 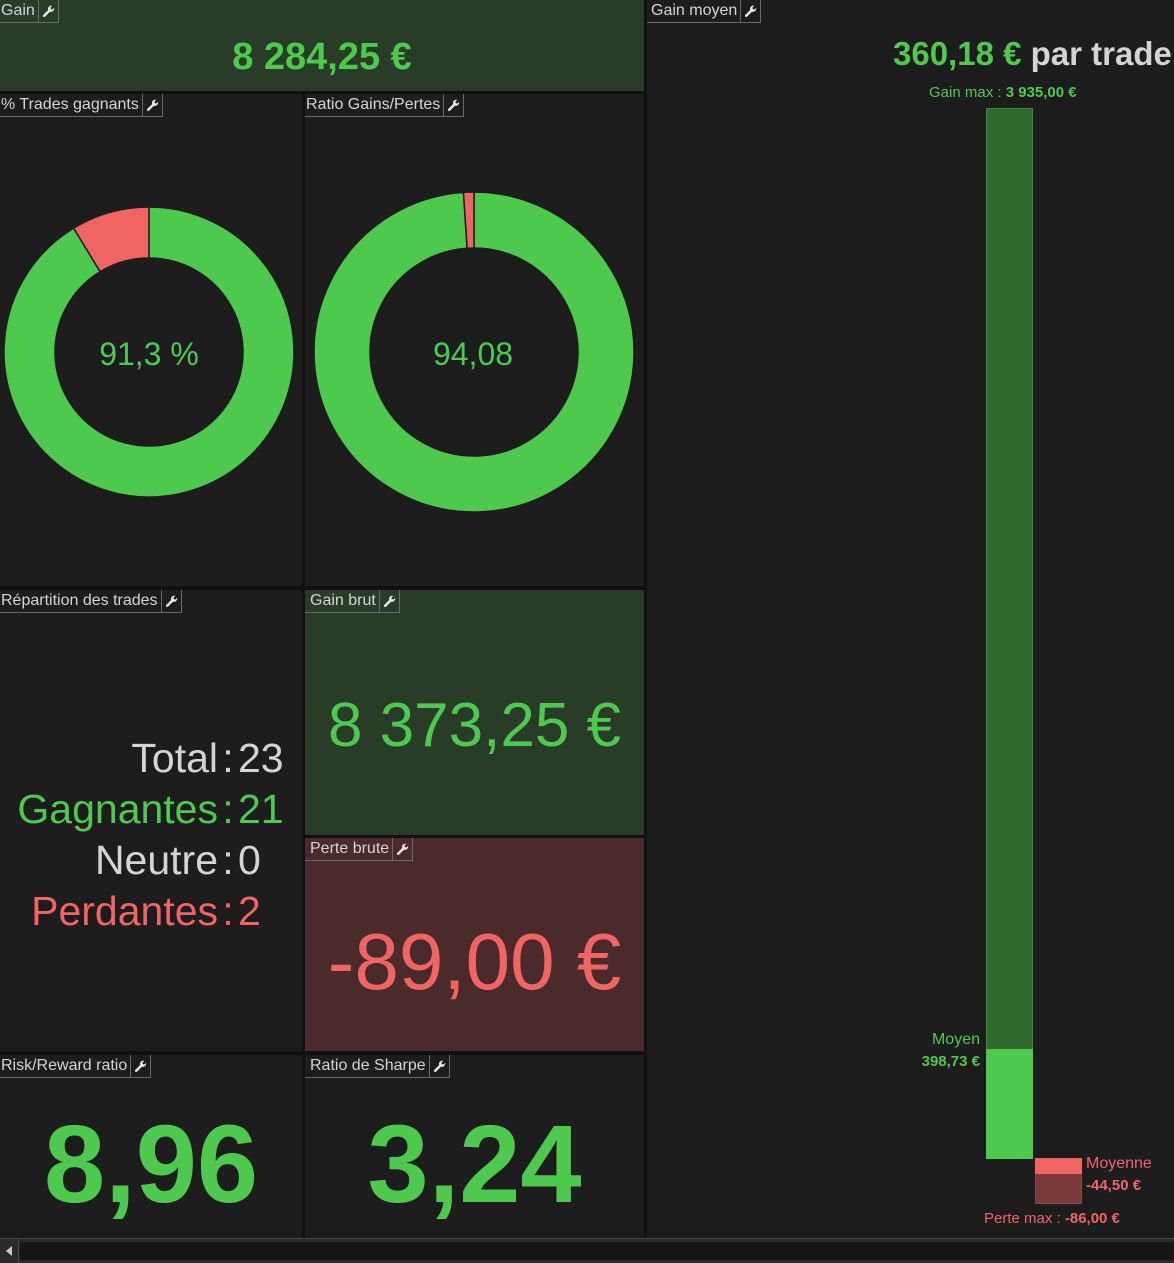 I want to click on gain-panel: Gain 8 284,25 €, so click(x=322, y=45).